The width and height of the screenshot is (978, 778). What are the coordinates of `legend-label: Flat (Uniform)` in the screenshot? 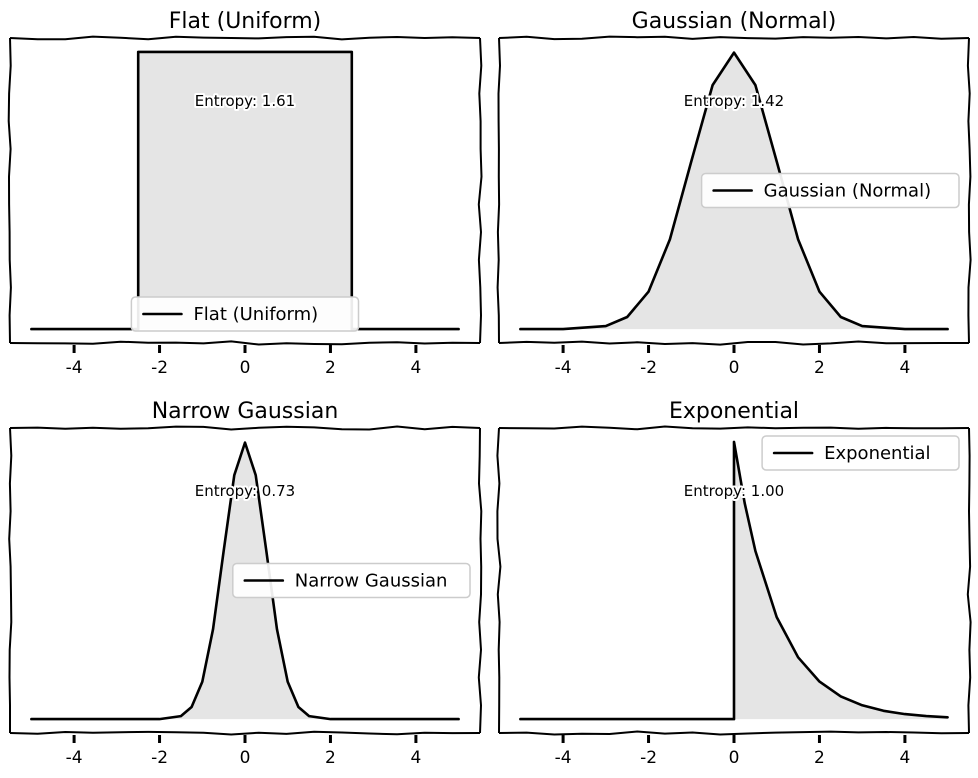 It's located at (255, 314).